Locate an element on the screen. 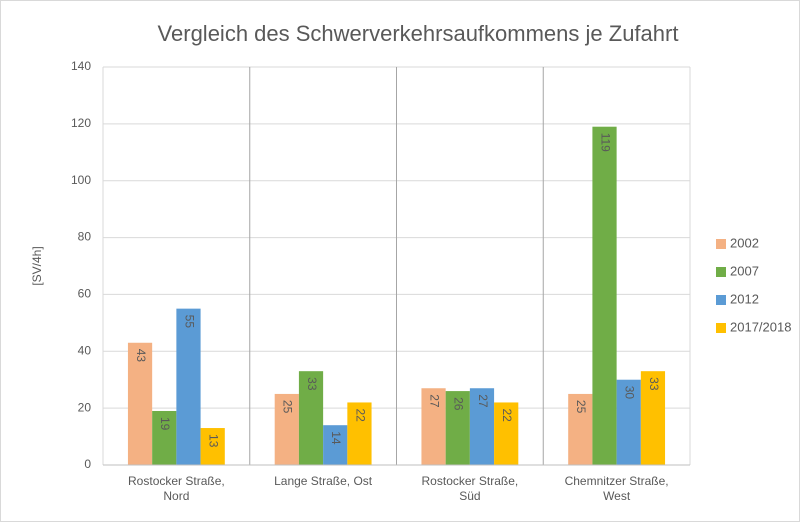 This screenshot has height=522, width=800. y-tick-label: 140 is located at coordinates (81, 66).